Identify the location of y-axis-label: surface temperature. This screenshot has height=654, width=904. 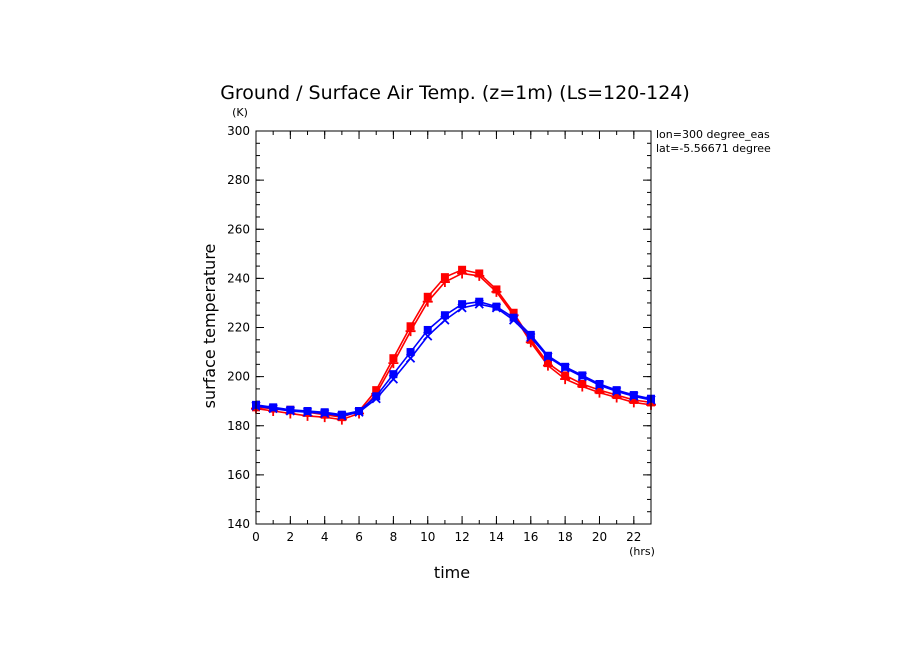
(209, 326).